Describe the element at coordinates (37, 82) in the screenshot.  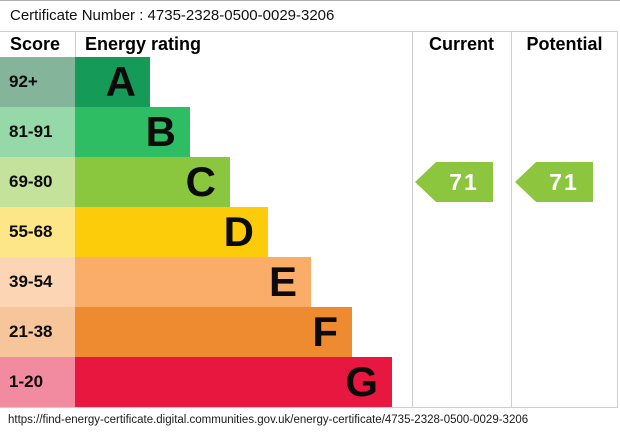
I see `score-range-label: 92+` at that location.